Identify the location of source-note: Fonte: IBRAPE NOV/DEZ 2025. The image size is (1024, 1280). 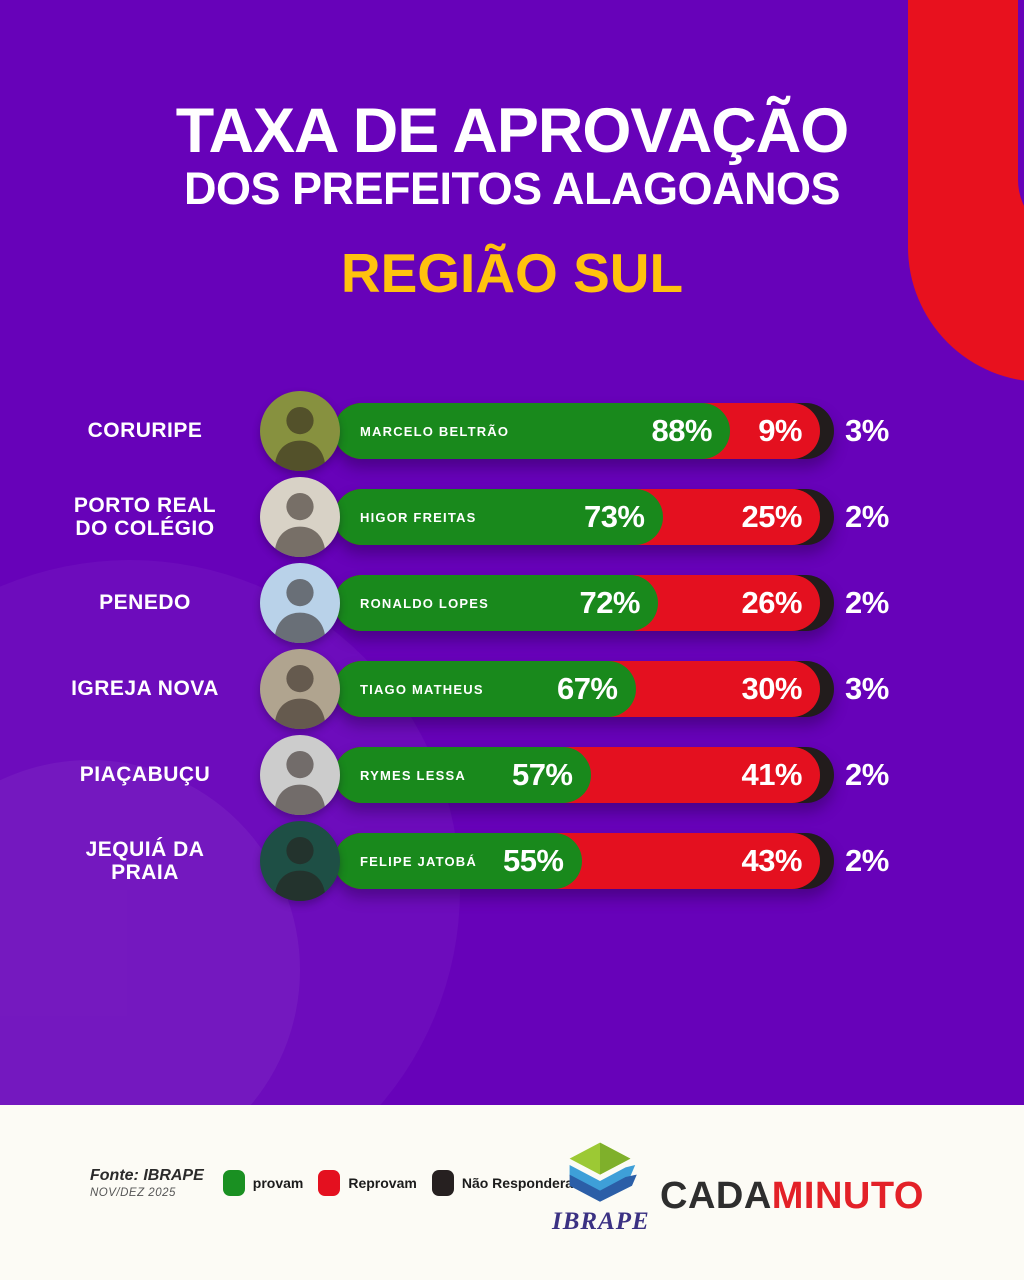
(147, 1183).